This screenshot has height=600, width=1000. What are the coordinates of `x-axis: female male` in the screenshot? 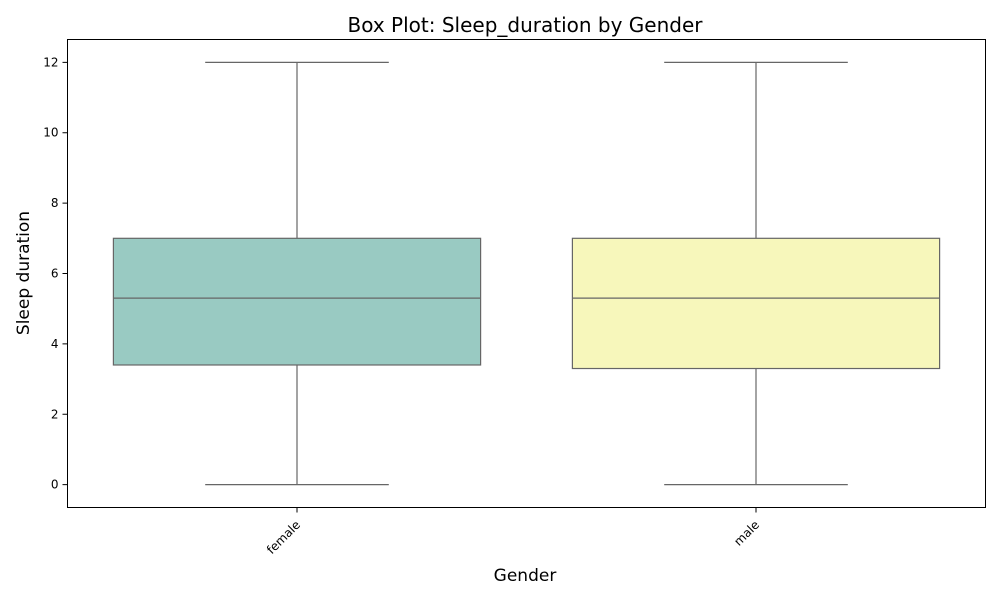 It's located at (513, 532).